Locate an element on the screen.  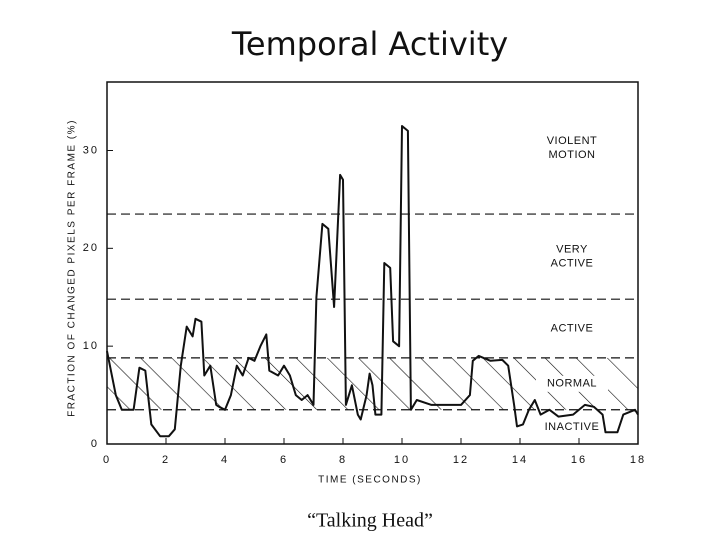
caption: “Talking Head” is located at coordinates (370, 521).